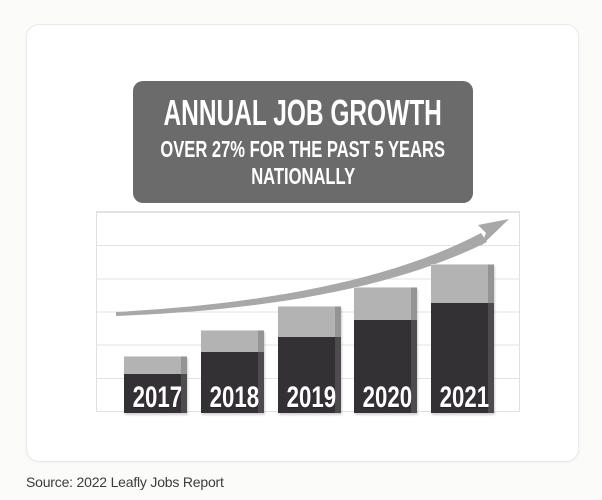 The width and height of the screenshot is (602, 500). I want to click on bar-2021: 2021, so click(462, 338).